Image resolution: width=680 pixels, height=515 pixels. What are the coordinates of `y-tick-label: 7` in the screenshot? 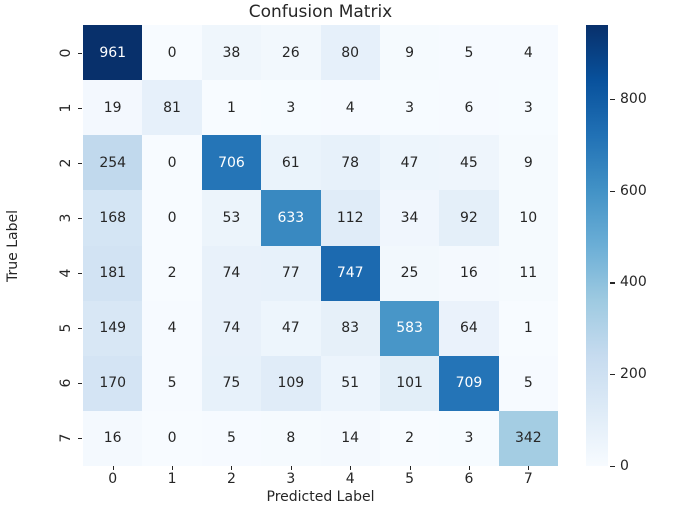 It's located at (66, 438).